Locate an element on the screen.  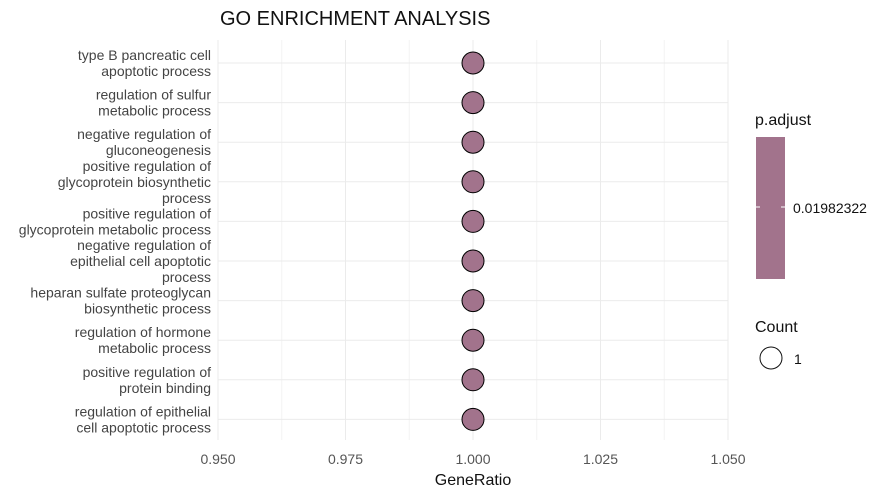
x-tick-label: 0.950 is located at coordinates (217, 459).